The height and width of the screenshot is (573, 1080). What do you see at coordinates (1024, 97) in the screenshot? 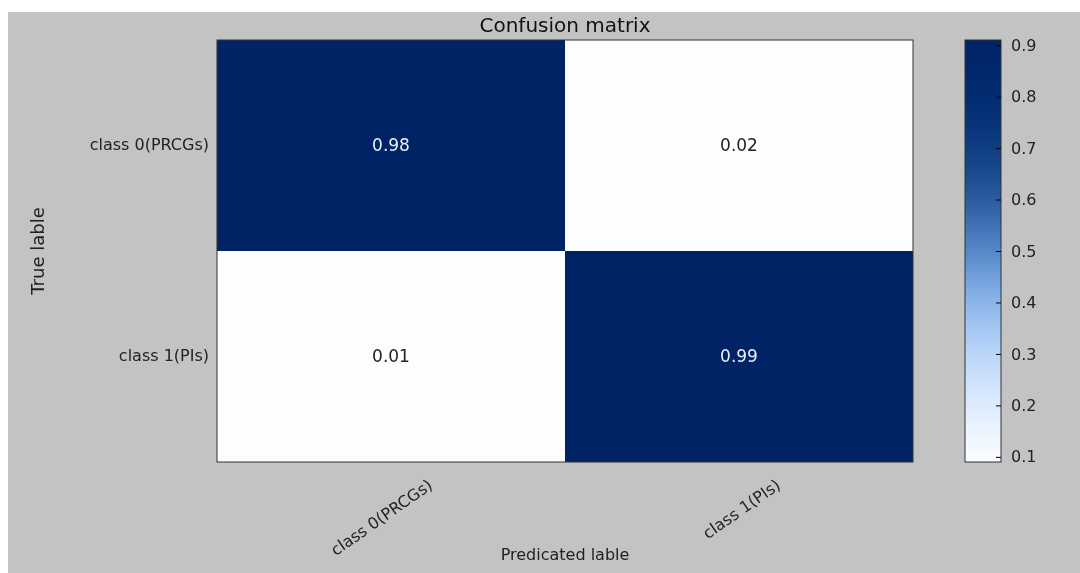
I see `color-bar-label: 0.8` at bounding box center [1024, 97].